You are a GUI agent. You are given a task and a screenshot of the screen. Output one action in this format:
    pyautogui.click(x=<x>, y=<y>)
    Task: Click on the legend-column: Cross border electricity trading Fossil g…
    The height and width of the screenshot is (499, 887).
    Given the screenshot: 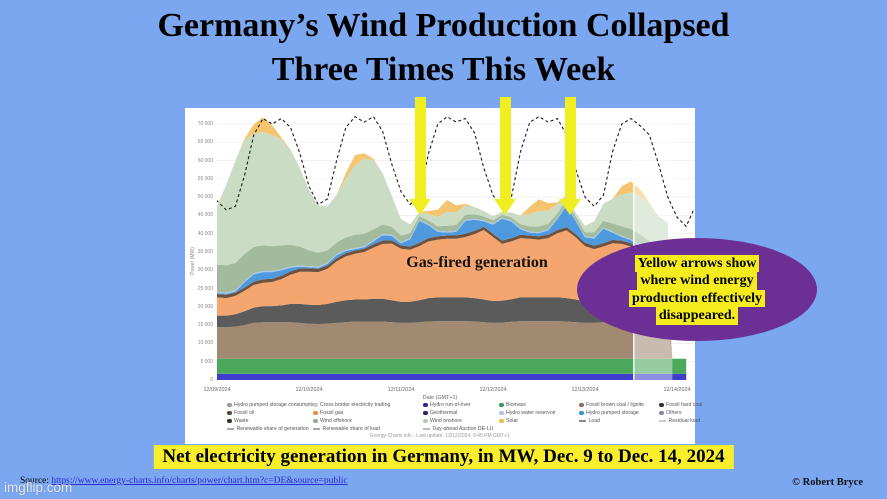 What is the action you would take?
    pyautogui.click(x=351, y=418)
    